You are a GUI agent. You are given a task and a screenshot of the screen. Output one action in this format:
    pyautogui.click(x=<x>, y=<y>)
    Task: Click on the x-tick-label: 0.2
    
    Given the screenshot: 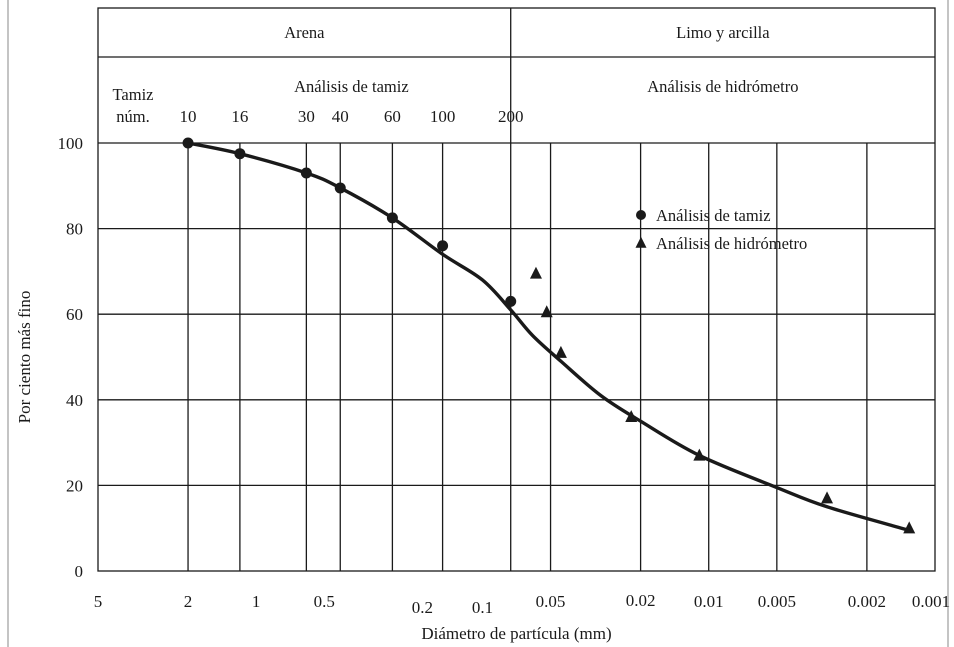 What is the action you would take?
    pyautogui.click(x=422, y=607)
    